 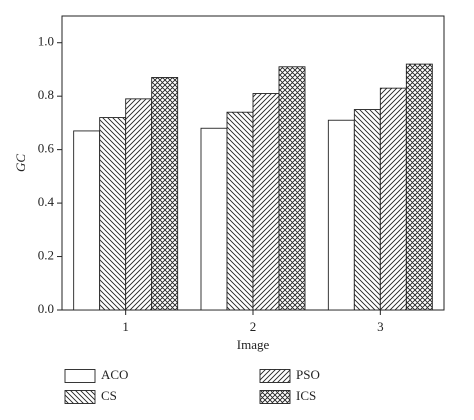 What do you see at coordinates (109, 395) in the screenshot?
I see `legend-label: CS` at bounding box center [109, 395].